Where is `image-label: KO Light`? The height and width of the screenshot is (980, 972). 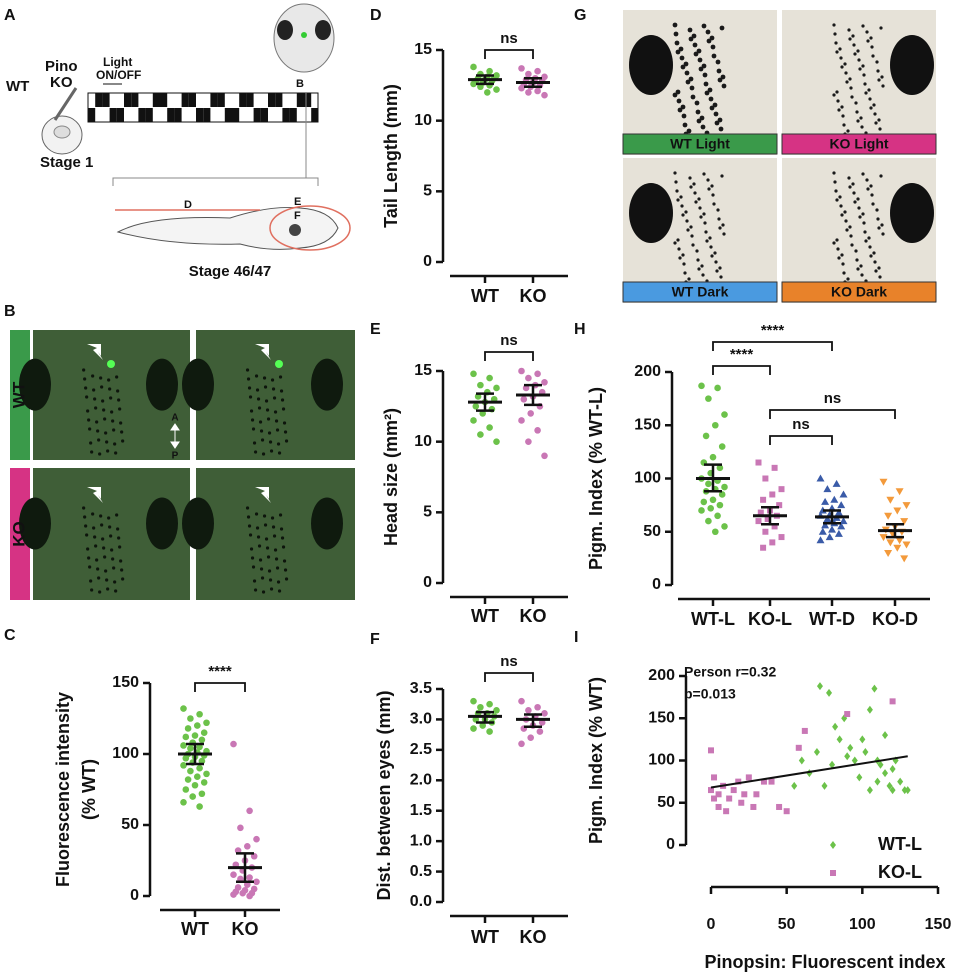
image-label: KO Light is located at coordinates (858, 144).